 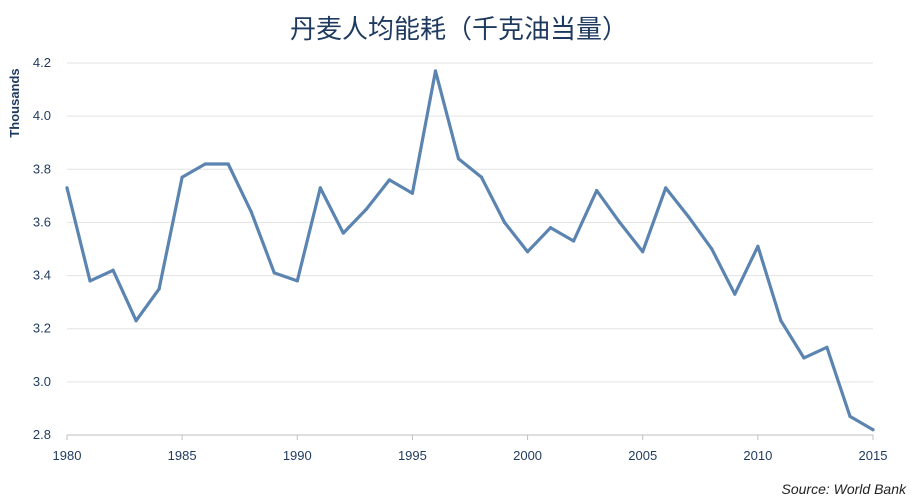 What do you see at coordinates (42, 381) in the screenshot?
I see `y-tick-label: 3.0` at bounding box center [42, 381].